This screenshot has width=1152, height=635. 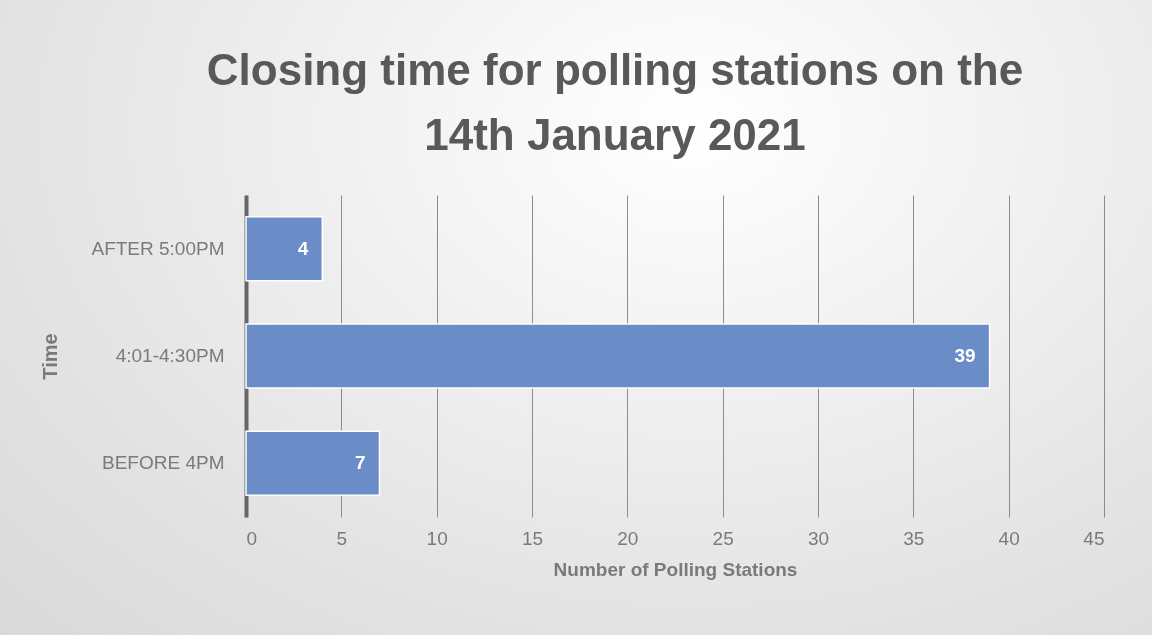 I want to click on chart-title: Closing time for polling stations on the 14th January 2021, so click(x=615, y=102).